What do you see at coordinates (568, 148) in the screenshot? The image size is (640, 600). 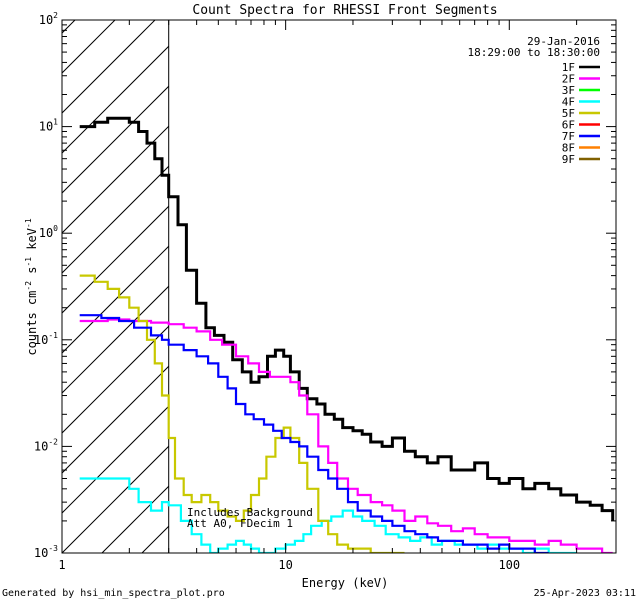 I see `legend-label-8F: 8F` at bounding box center [568, 148].